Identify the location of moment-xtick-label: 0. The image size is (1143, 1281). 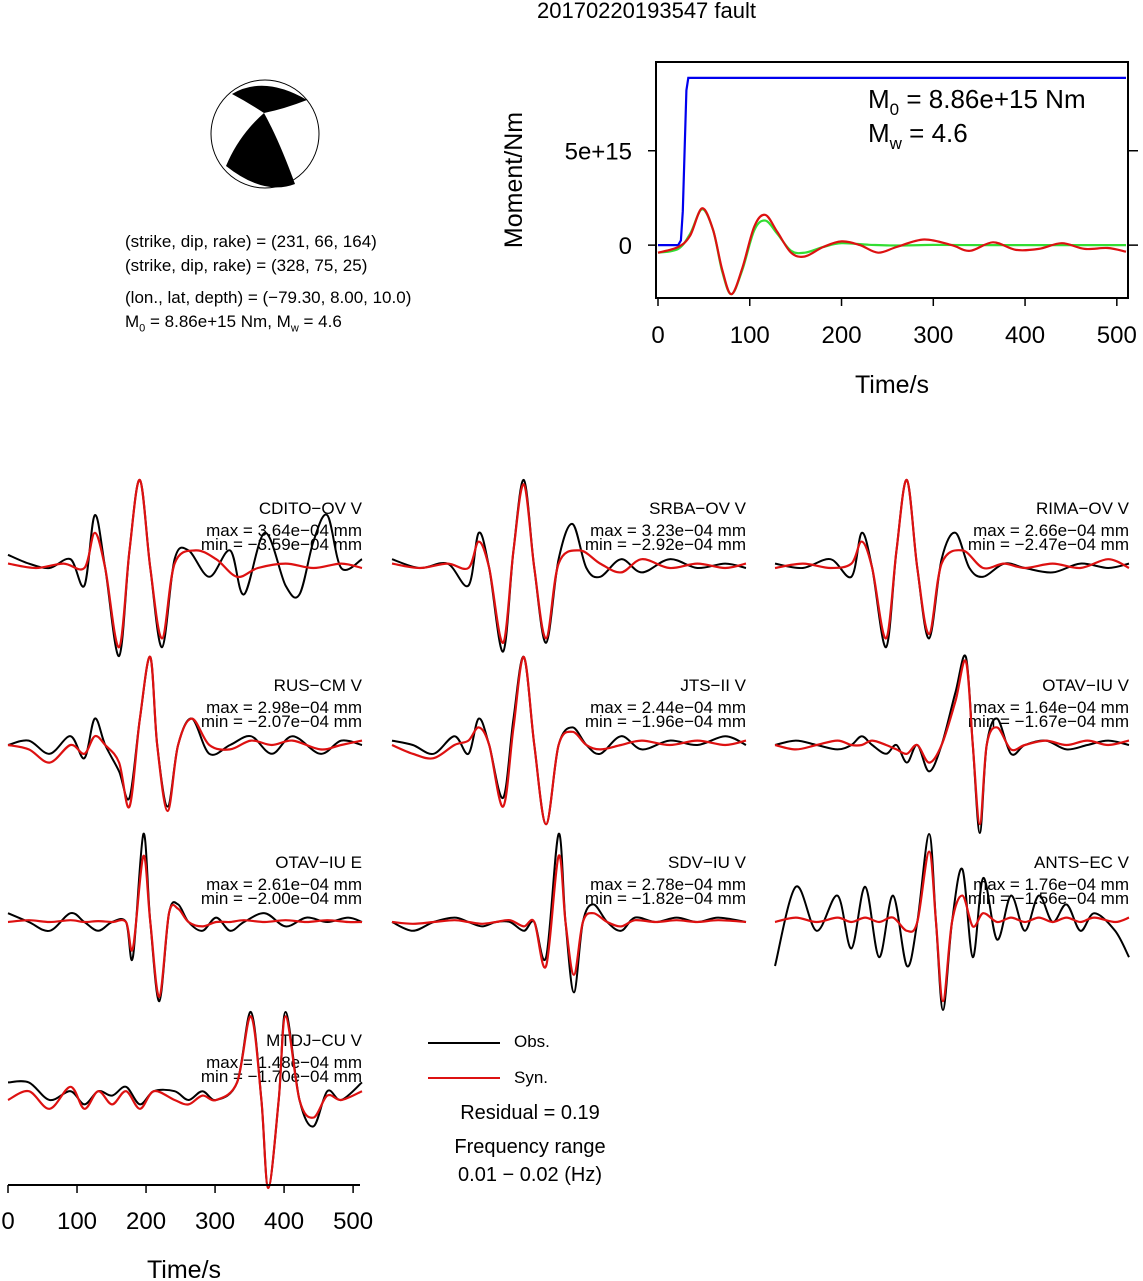
(657, 335).